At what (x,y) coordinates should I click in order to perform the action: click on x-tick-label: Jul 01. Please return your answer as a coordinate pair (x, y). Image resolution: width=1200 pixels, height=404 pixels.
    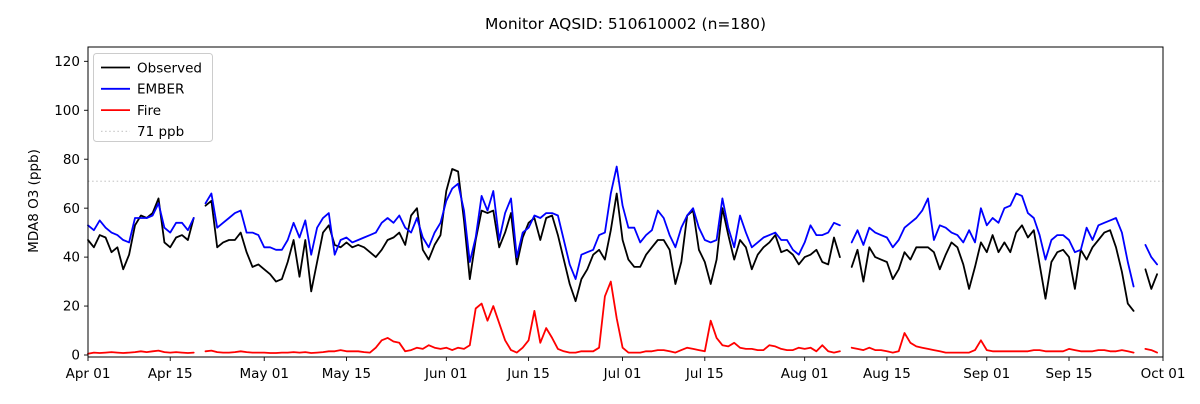
    Looking at the image, I should click on (622, 374).